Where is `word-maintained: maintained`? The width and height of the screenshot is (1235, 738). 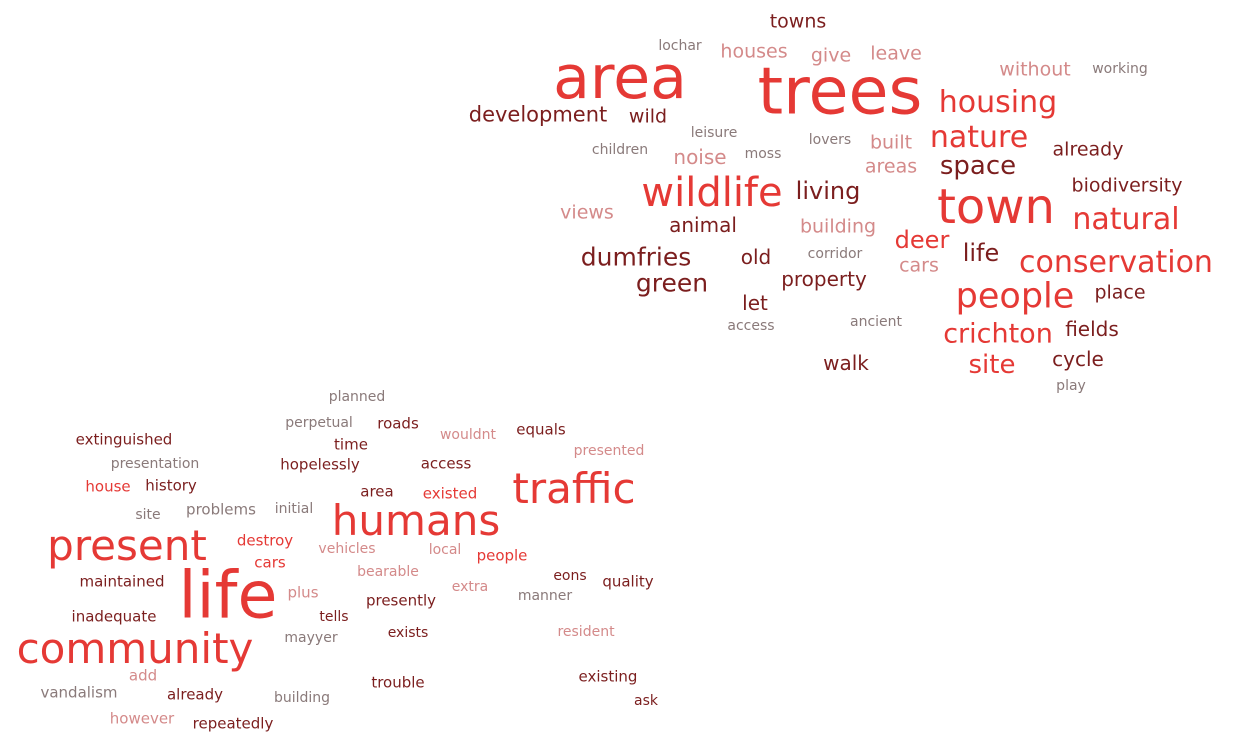
word-maintained: maintained is located at coordinates (122, 581).